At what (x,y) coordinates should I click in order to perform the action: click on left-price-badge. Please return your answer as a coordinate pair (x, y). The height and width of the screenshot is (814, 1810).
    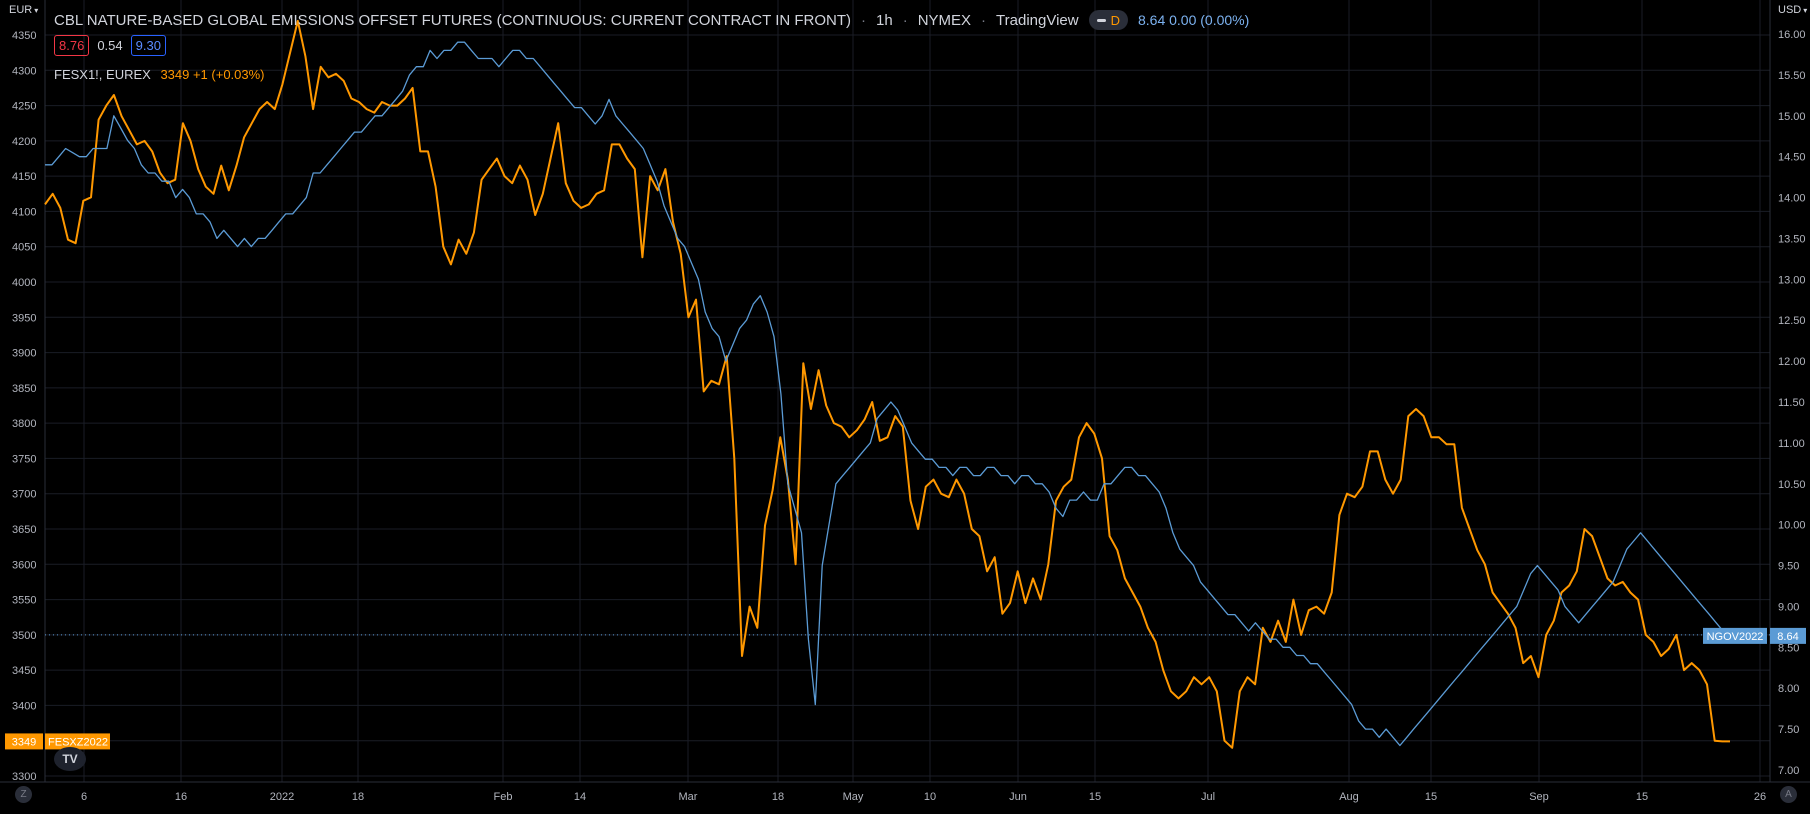
    Looking at the image, I should click on (24, 741).